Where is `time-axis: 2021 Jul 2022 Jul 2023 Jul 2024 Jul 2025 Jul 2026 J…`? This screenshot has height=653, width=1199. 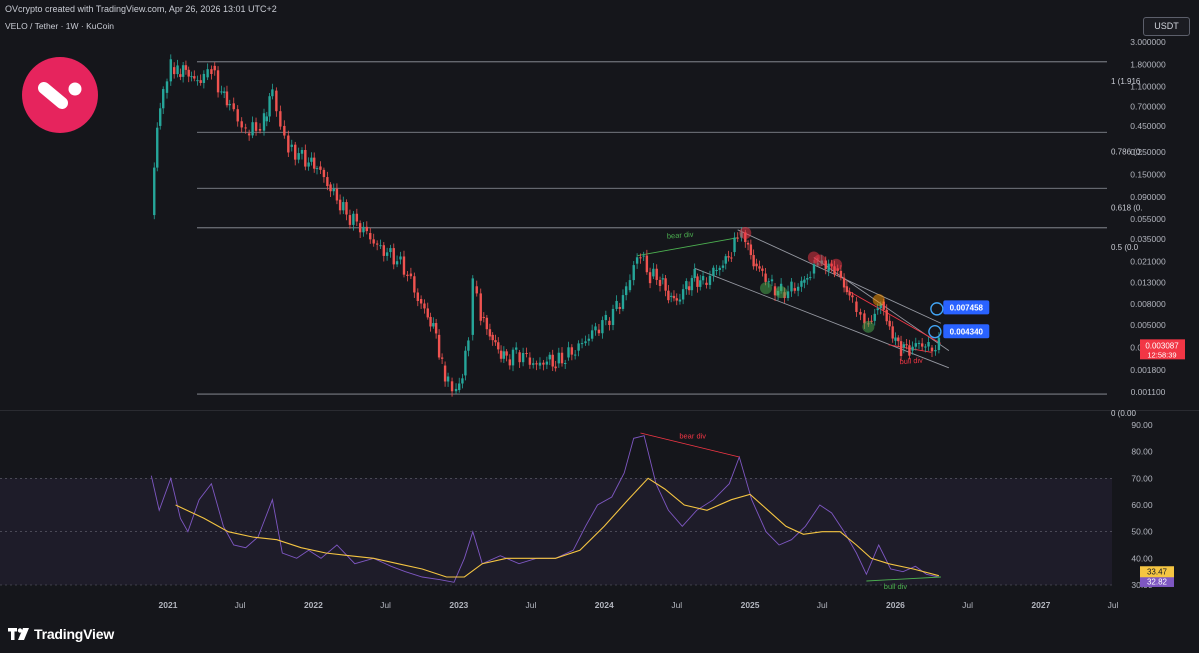 time-axis: 2021 Jul 2022 Jul 2023 Jul 2024 Jul 2025 Jul 2026 J… is located at coordinates (639, 605).